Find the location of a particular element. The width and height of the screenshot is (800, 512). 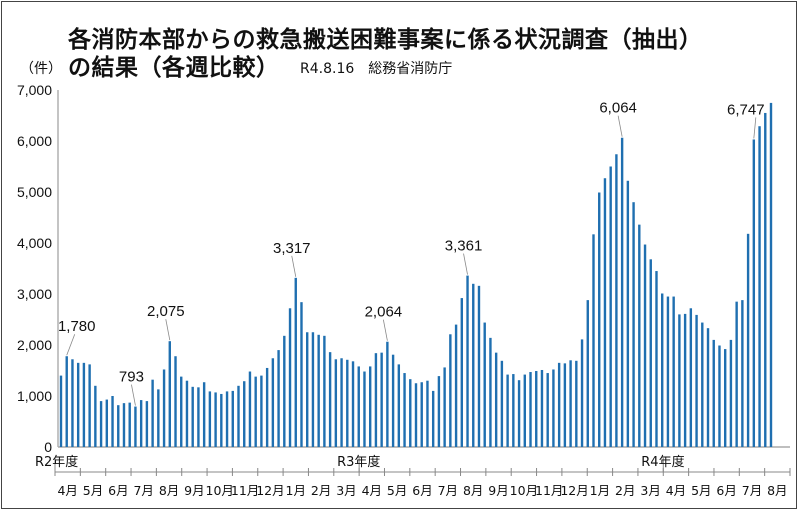

month-label: 12月 is located at coordinates (574, 490).